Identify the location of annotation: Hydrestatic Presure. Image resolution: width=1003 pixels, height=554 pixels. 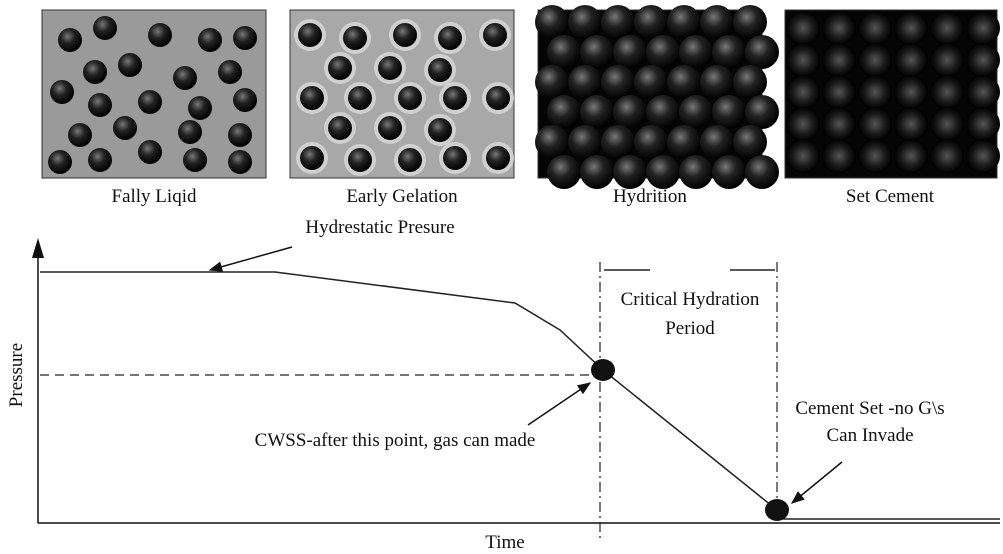
(379, 227).